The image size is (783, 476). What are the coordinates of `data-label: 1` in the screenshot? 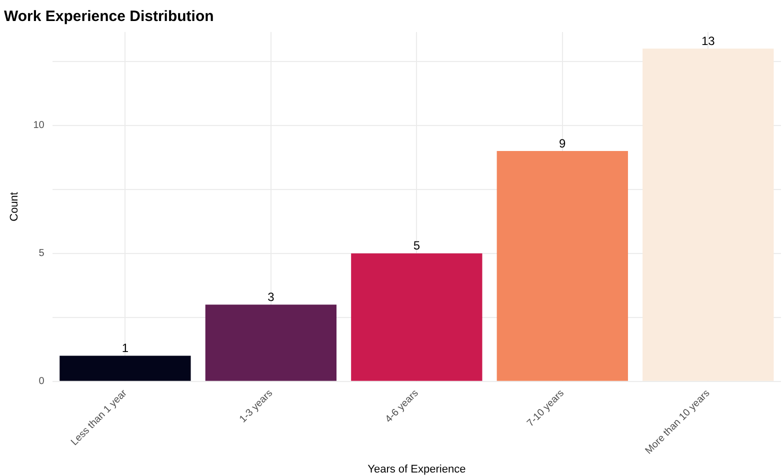 It's located at (125, 348).